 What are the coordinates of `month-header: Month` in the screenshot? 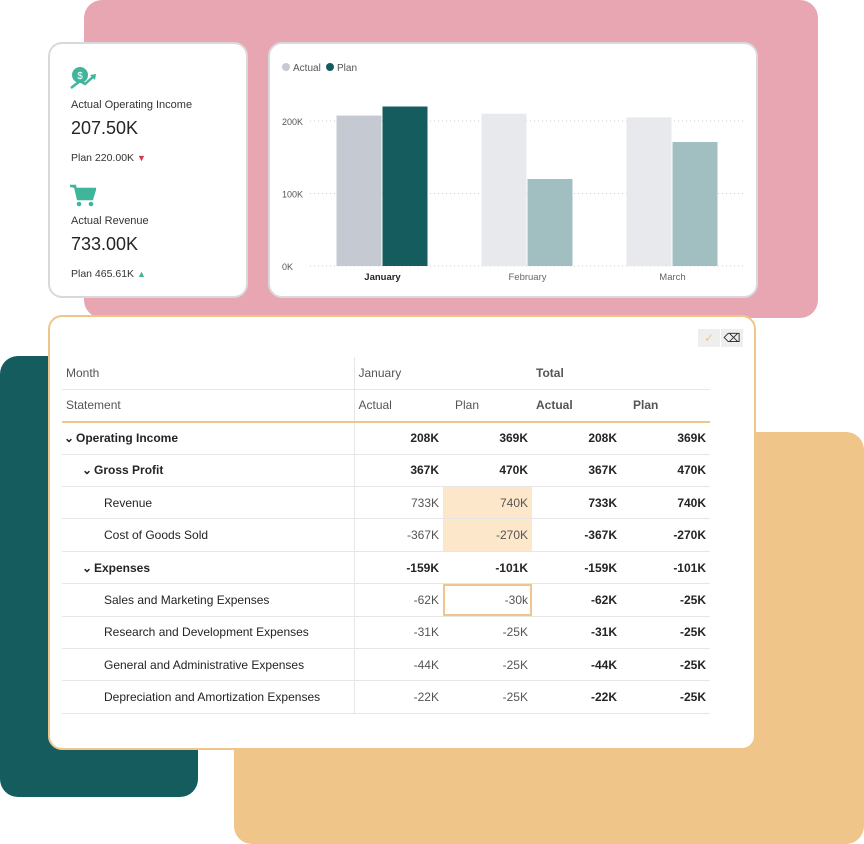 It's located at (208, 373).